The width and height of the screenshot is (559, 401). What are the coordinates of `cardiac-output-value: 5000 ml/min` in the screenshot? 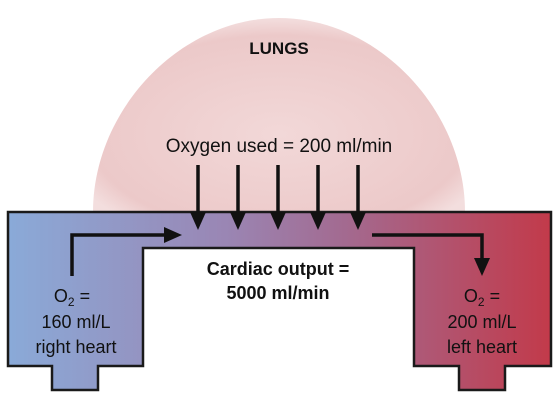 It's located at (277, 293).